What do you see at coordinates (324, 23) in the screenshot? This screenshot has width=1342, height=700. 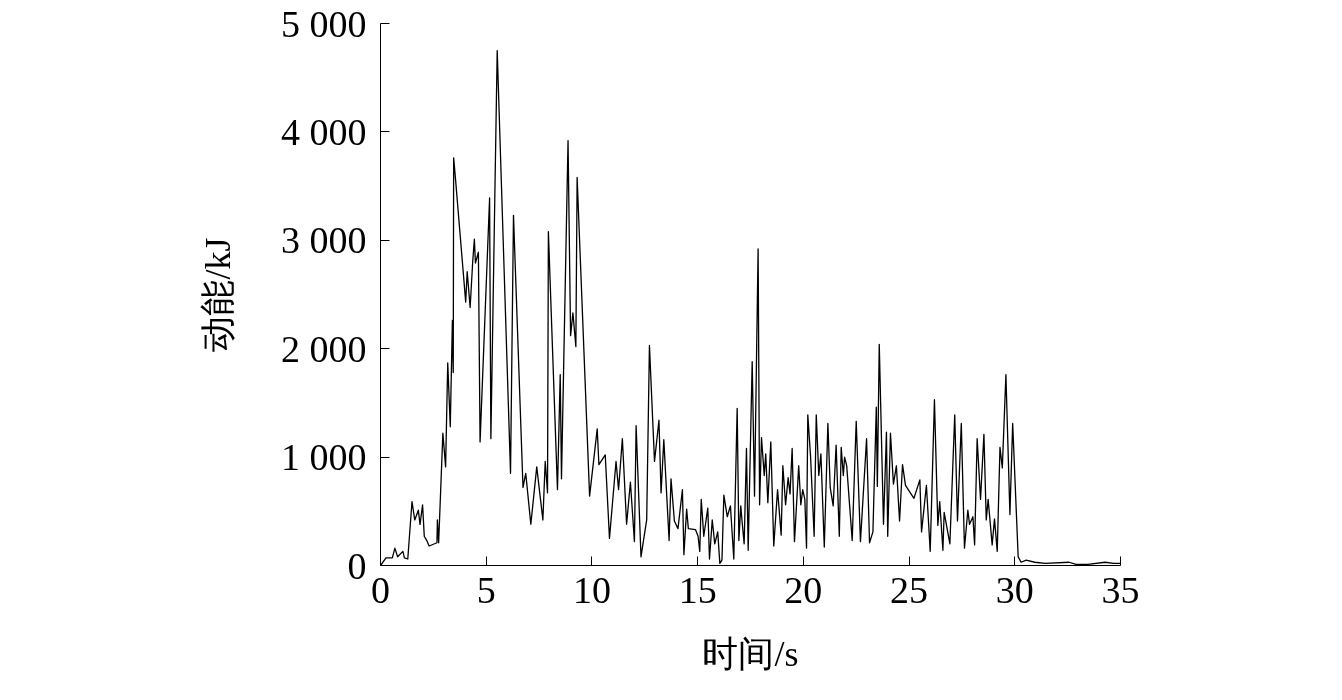 I see `y-tick-label: 5 000` at bounding box center [324, 23].